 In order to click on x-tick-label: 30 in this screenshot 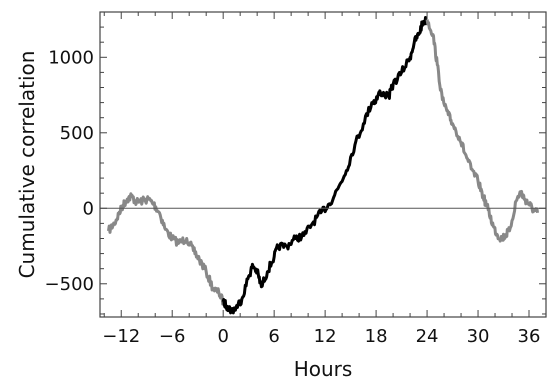, I will do `click(478, 336)`.